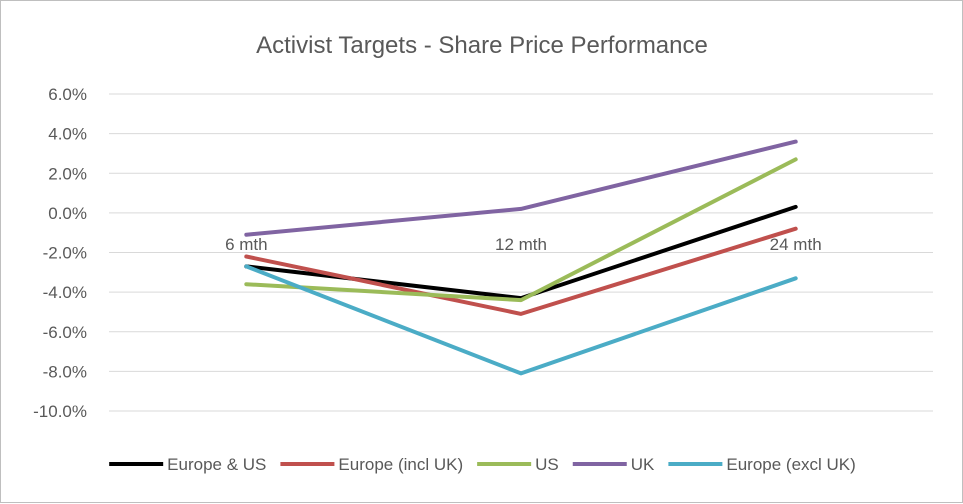  What do you see at coordinates (65, 292) in the screenshot?
I see `y-tick-label: -4.0%` at bounding box center [65, 292].